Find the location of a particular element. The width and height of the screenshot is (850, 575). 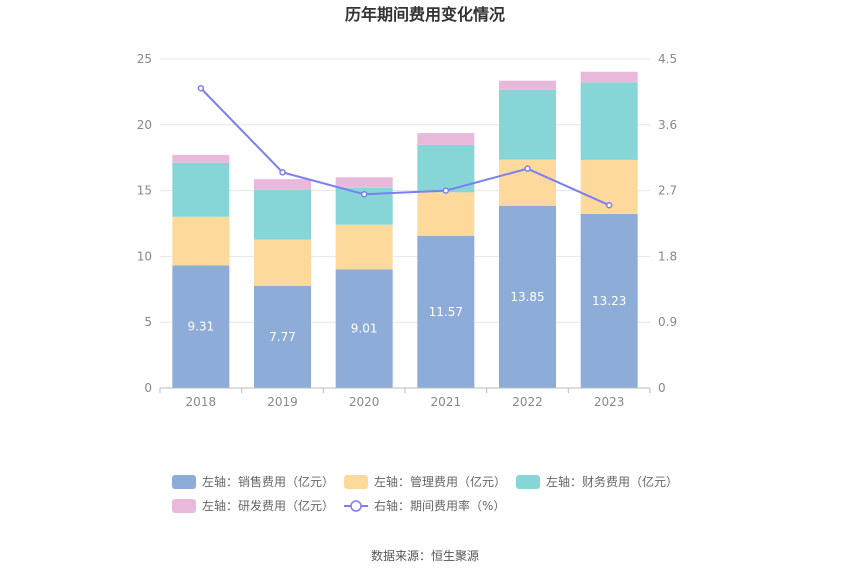

rate-line is located at coordinates (405, 147).